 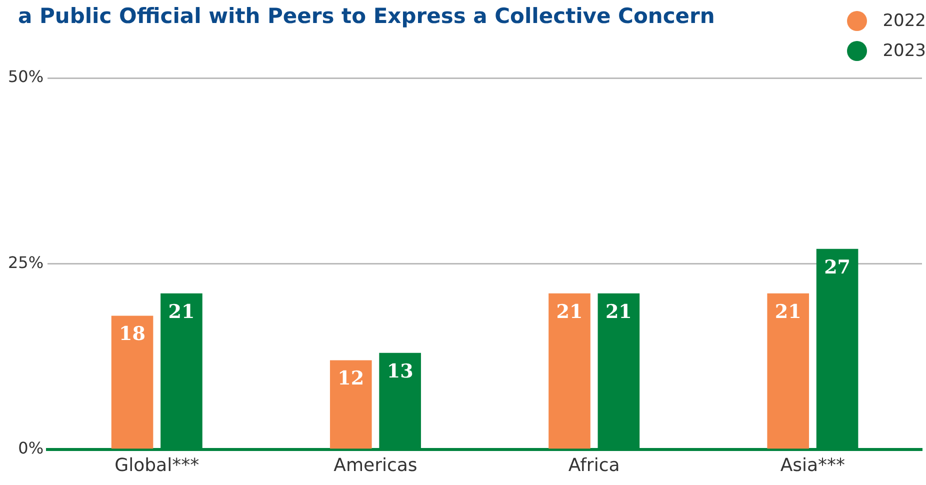 I want to click on x-tick-label: Asia***, so click(x=813, y=465).